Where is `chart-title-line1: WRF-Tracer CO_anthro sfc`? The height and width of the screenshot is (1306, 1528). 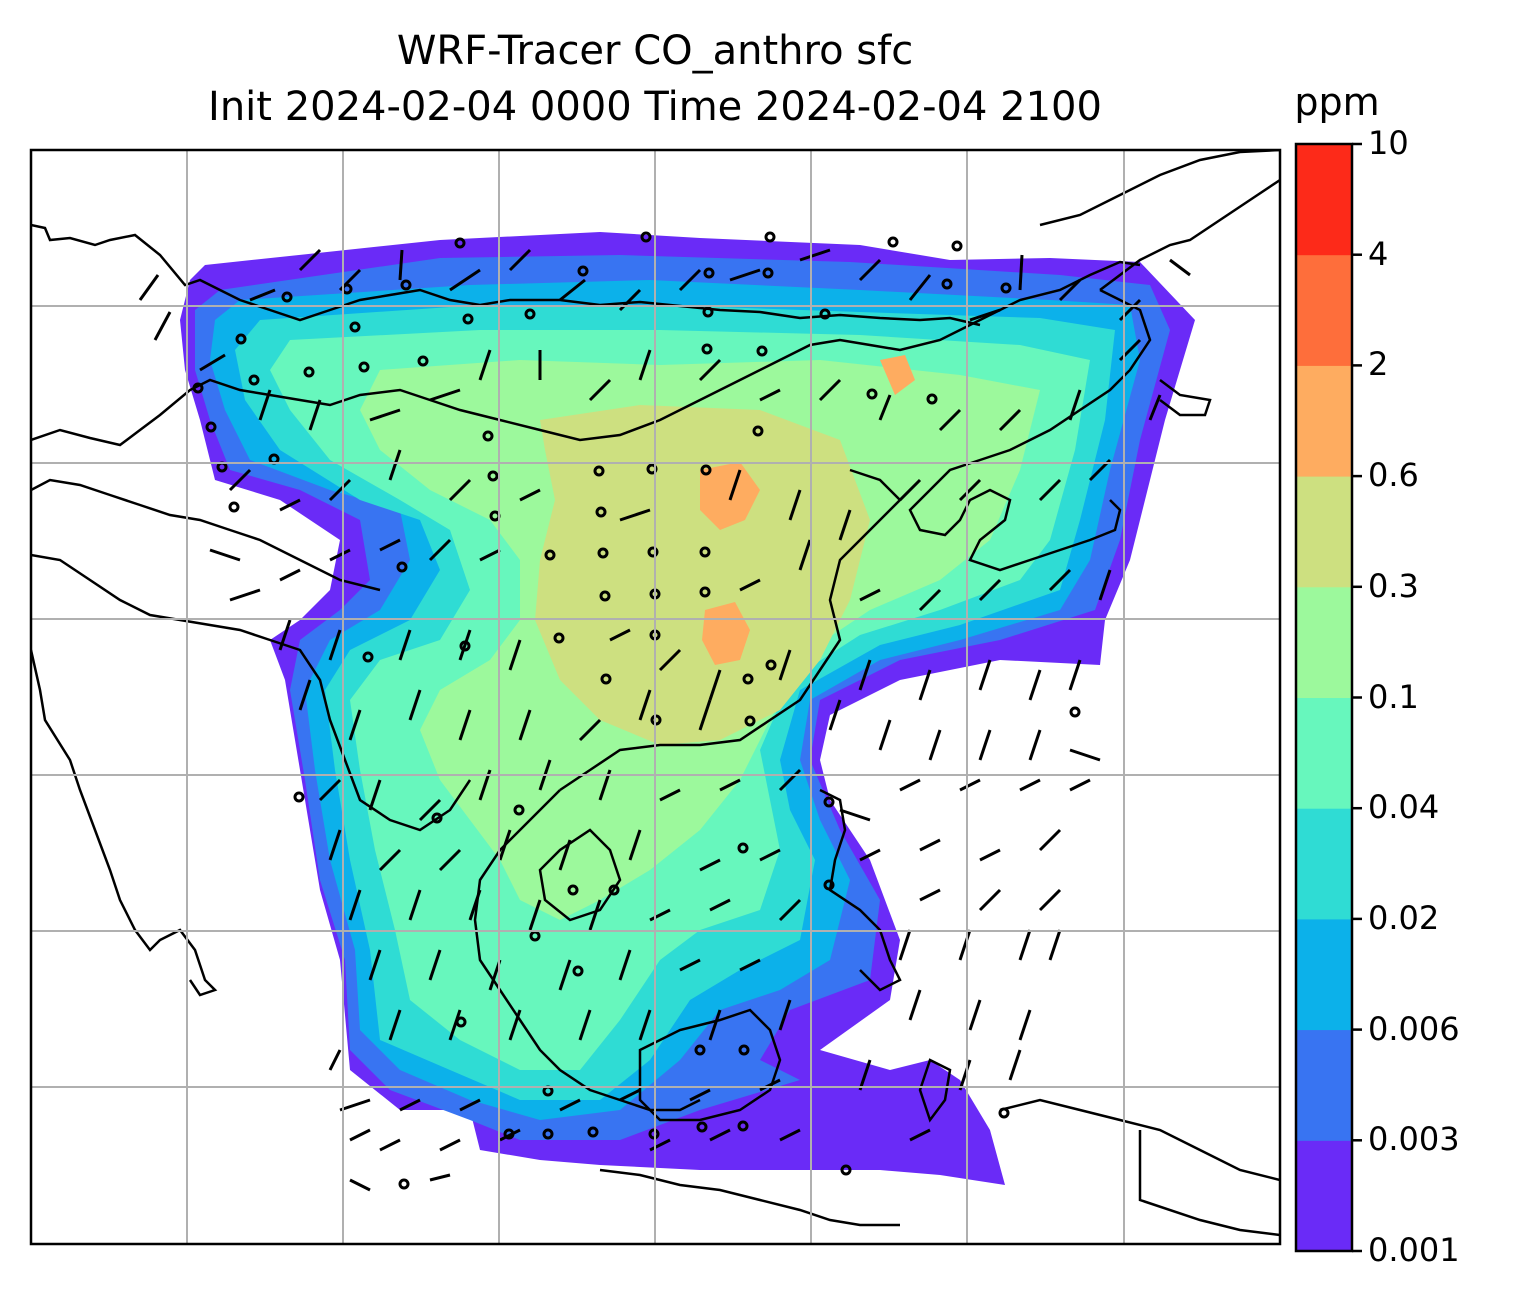 chart-title-line1: WRF-Tracer CO_anthro sfc is located at coordinates (655, 51).